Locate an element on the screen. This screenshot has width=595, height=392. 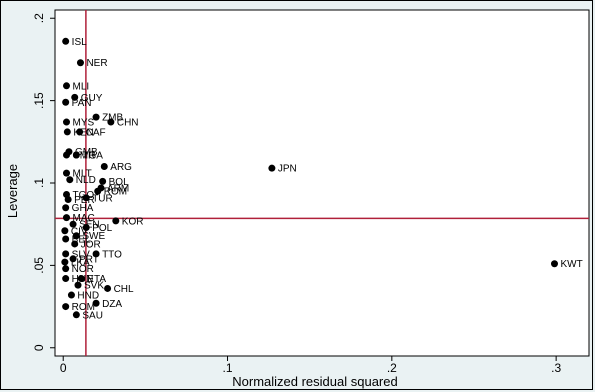
x-tick-label: .2 is located at coordinates (392, 368).